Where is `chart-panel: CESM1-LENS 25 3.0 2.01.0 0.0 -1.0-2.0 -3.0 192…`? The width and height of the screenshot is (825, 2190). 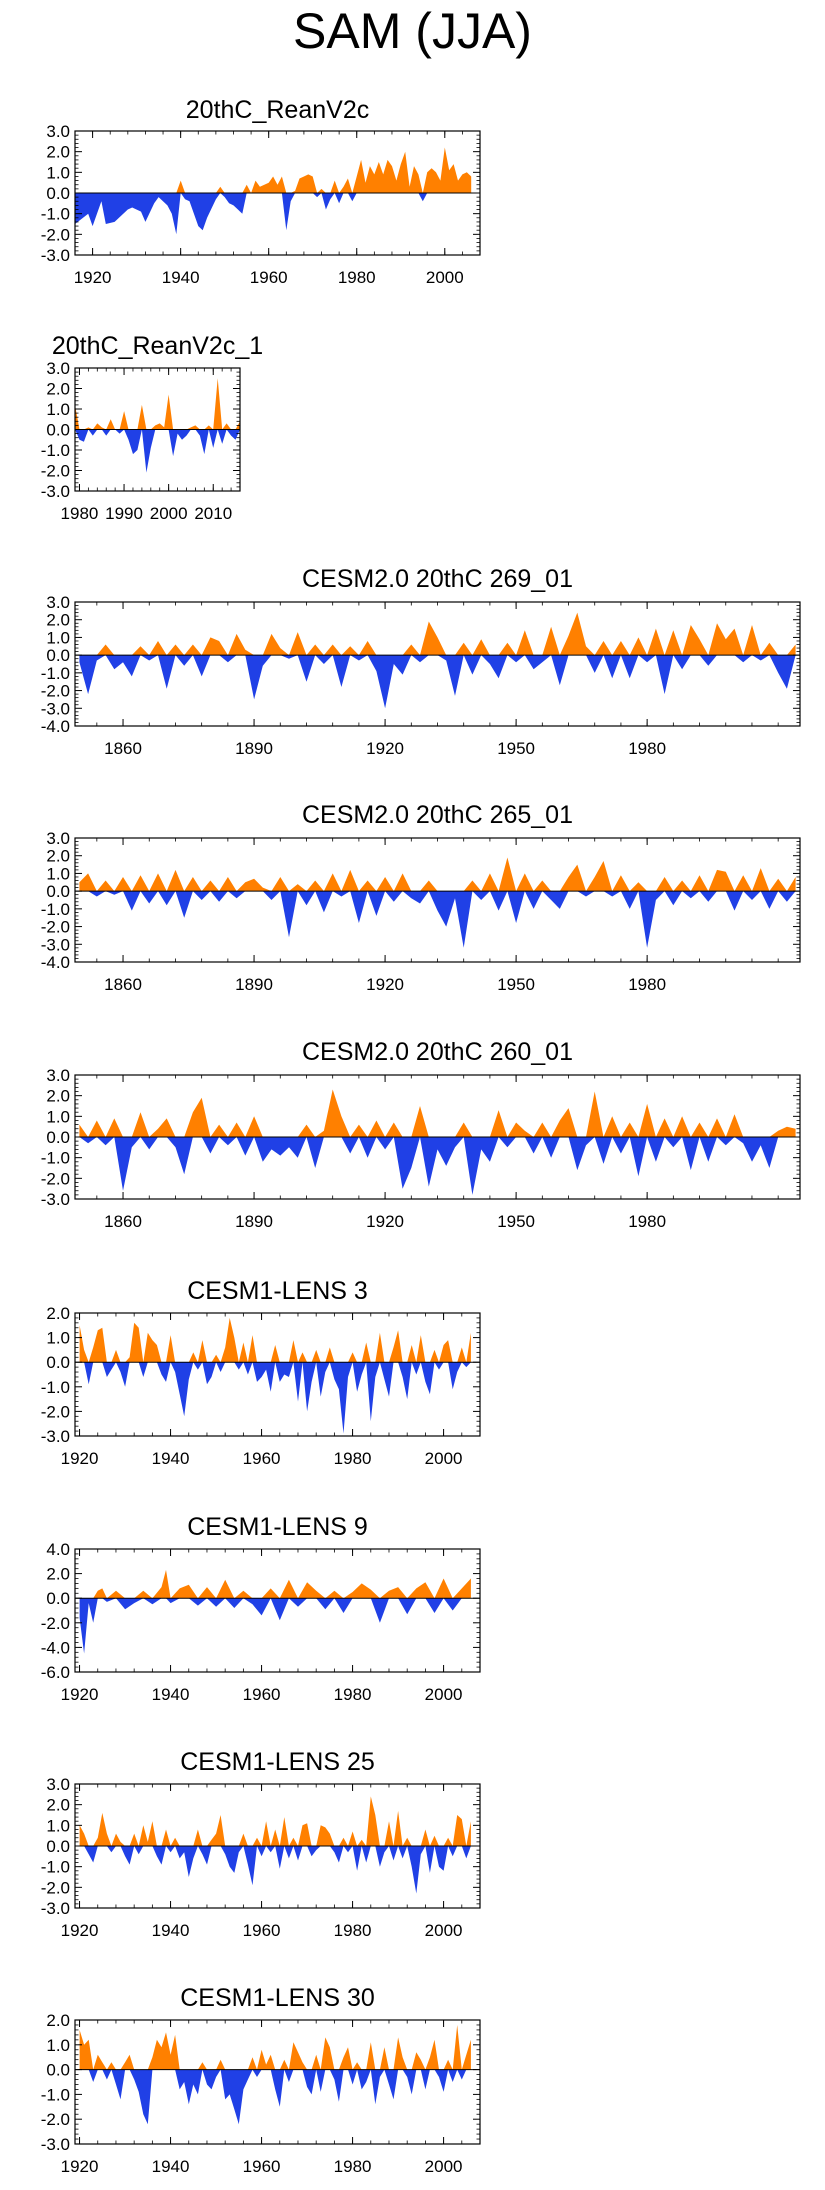
chart-panel: CESM1-LENS 25 3.0 2.01.0 0.0 -1.0-2.0 -3.0 192… is located at coordinates (261, 1844).